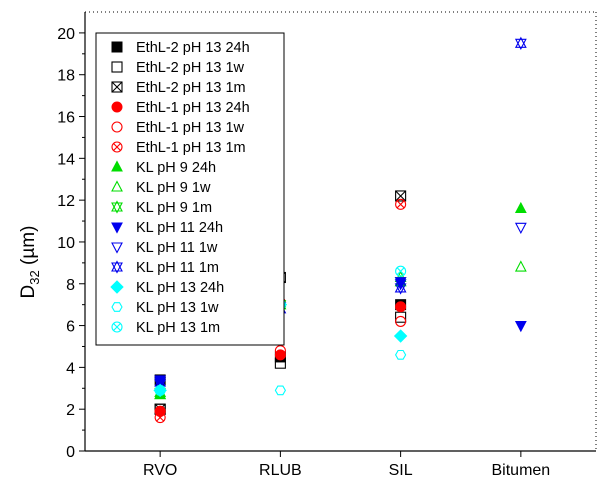  I want to click on legend-label: KL pH 13 1w, so click(177, 308).